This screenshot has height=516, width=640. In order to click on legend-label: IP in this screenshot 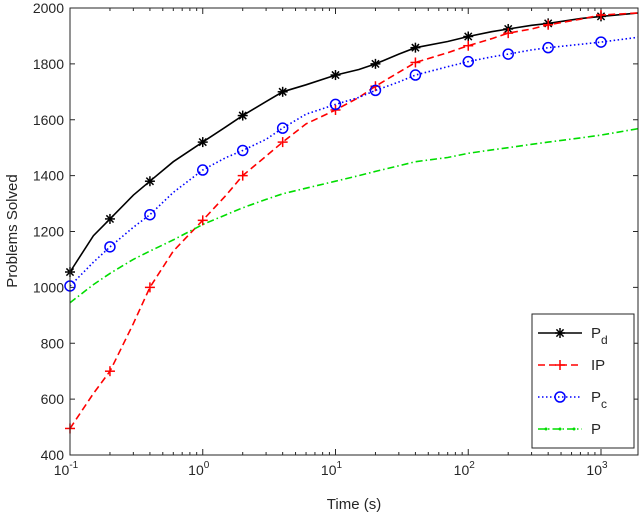, I will do `click(598, 365)`.